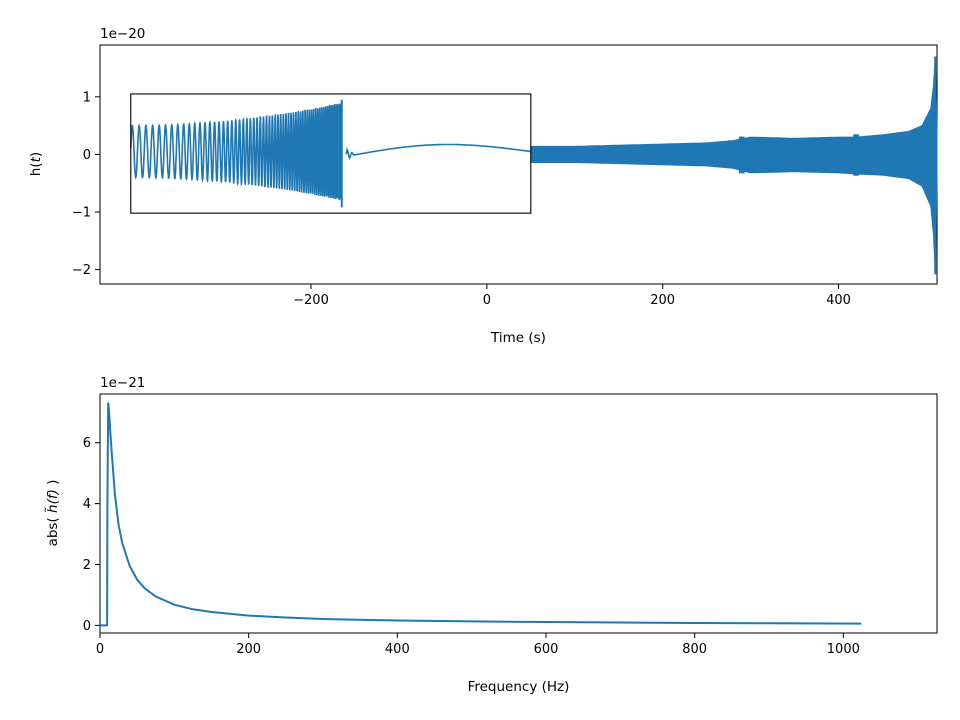 The height and width of the screenshot is (720, 960). What do you see at coordinates (87, 504) in the screenshot?
I see `y-tick-label: 4` at bounding box center [87, 504].